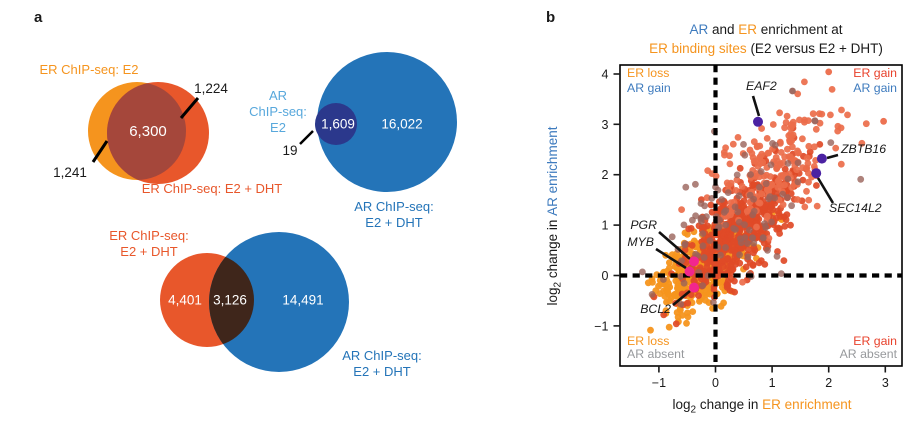 This screenshot has height=429, width=913. What do you see at coordinates (605, 125) in the screenshot?
I see `y-tick-label: 3` at bounding box center [605, 125].